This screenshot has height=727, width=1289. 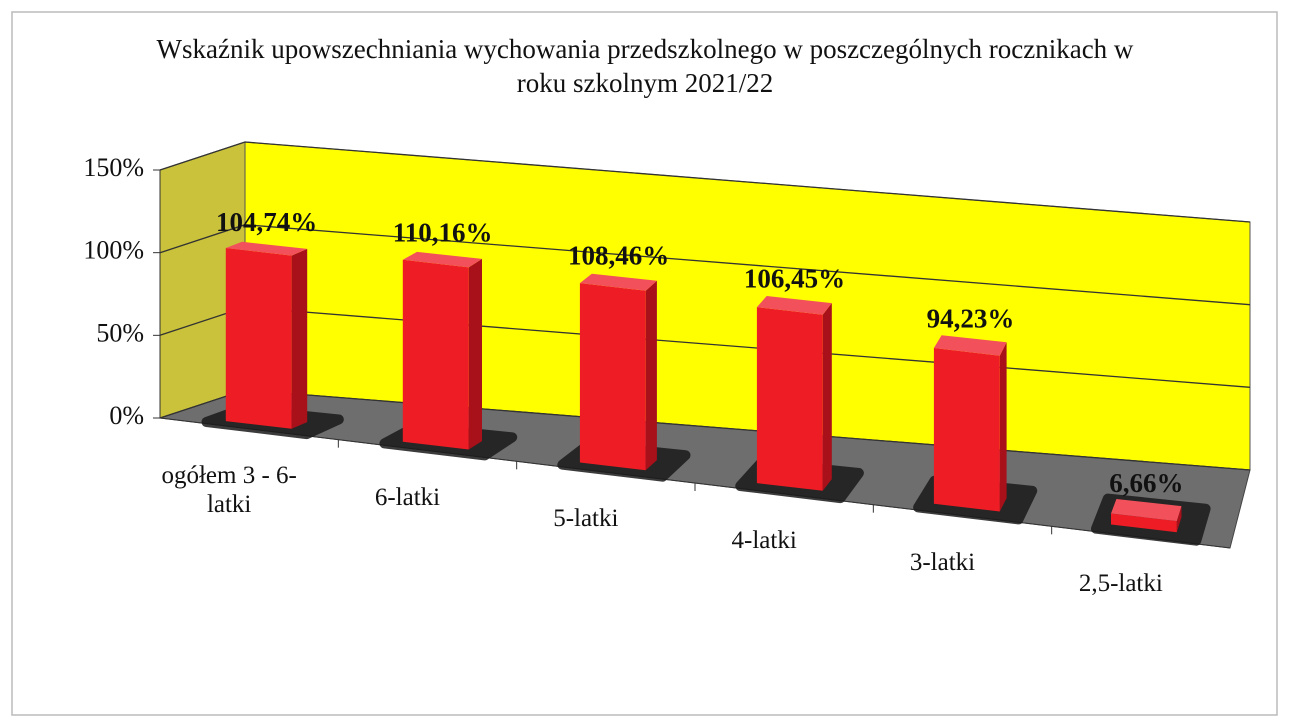 I want to click on value-label: 106,45%, so click(x=794, y=278).